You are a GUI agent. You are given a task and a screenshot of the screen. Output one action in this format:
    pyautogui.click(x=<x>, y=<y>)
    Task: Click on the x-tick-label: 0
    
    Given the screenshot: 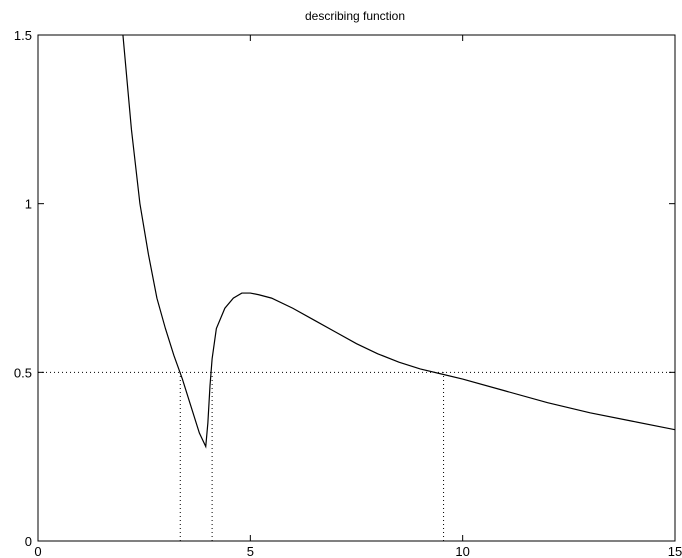 What is the action you would take?
    pyautogui.click(x=37, y=551)
    